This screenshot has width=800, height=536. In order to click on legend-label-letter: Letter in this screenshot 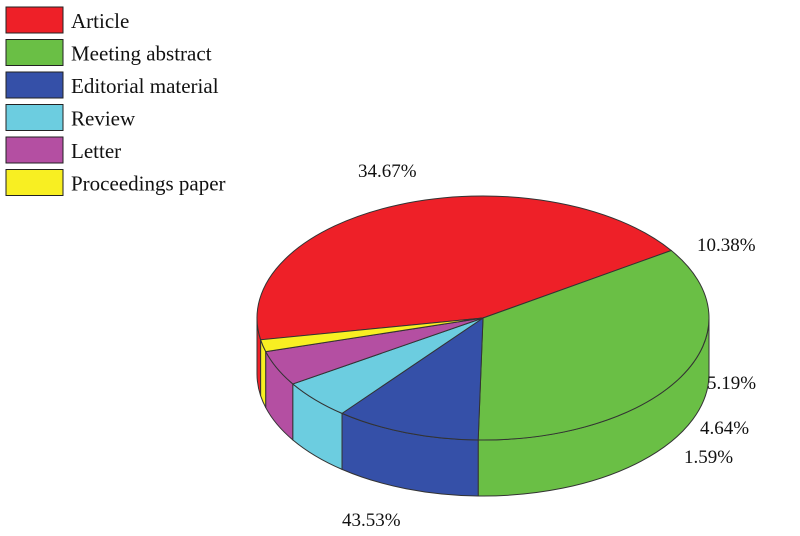, I will do `click(96, 151)`.